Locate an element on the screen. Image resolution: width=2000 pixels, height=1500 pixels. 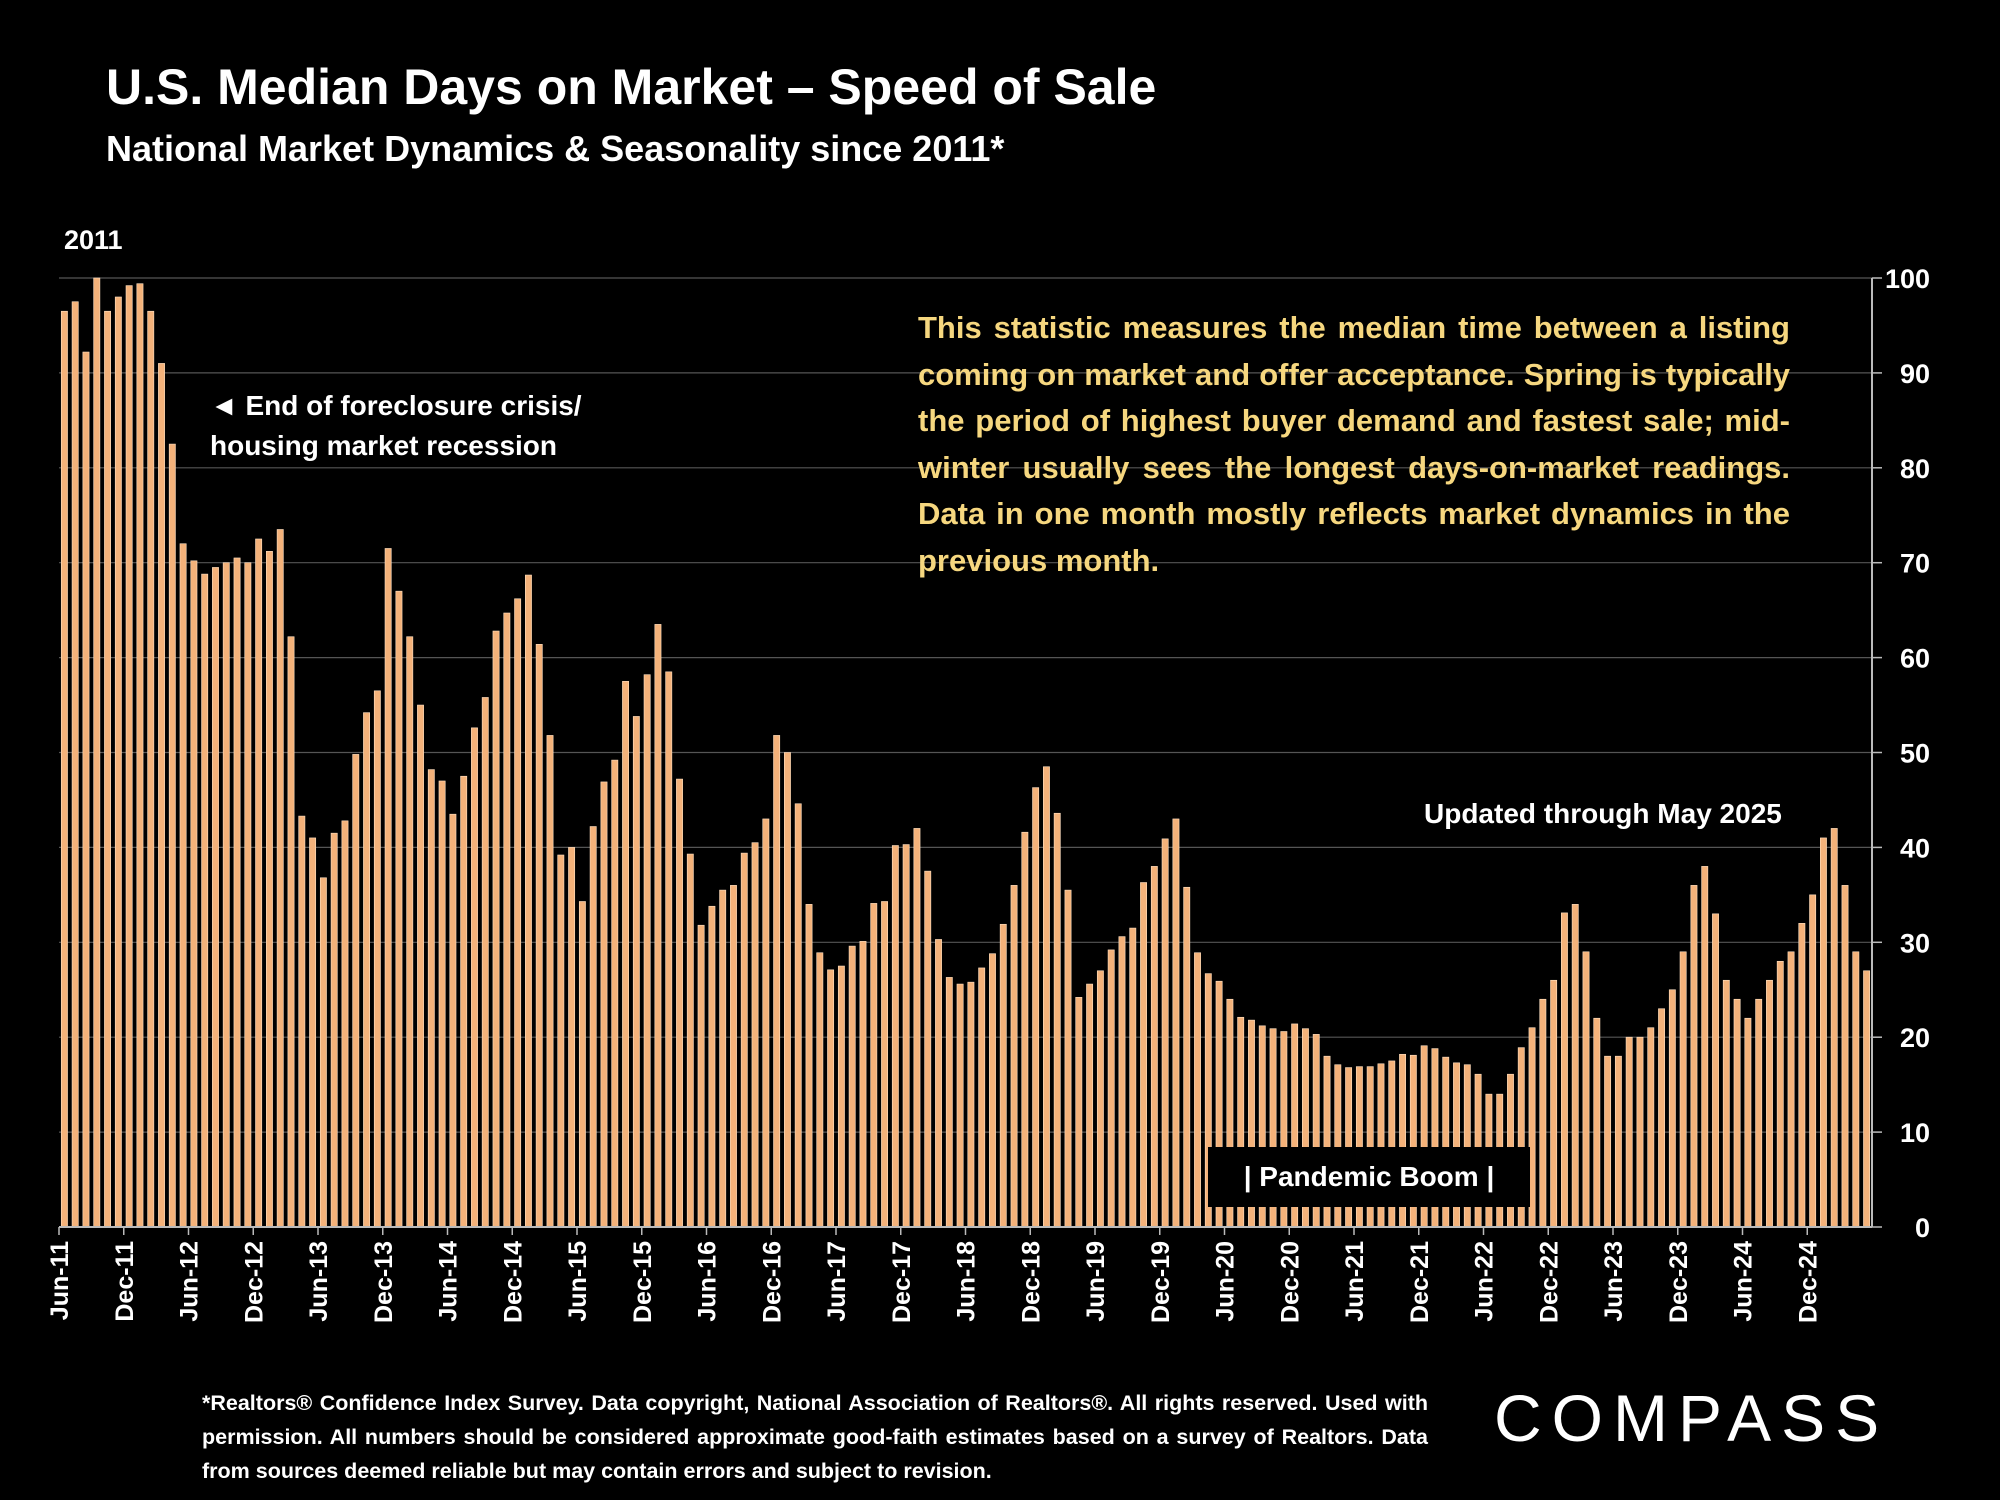
x-tick-label: Dec-19 is located at coordinates (1161, 1282).